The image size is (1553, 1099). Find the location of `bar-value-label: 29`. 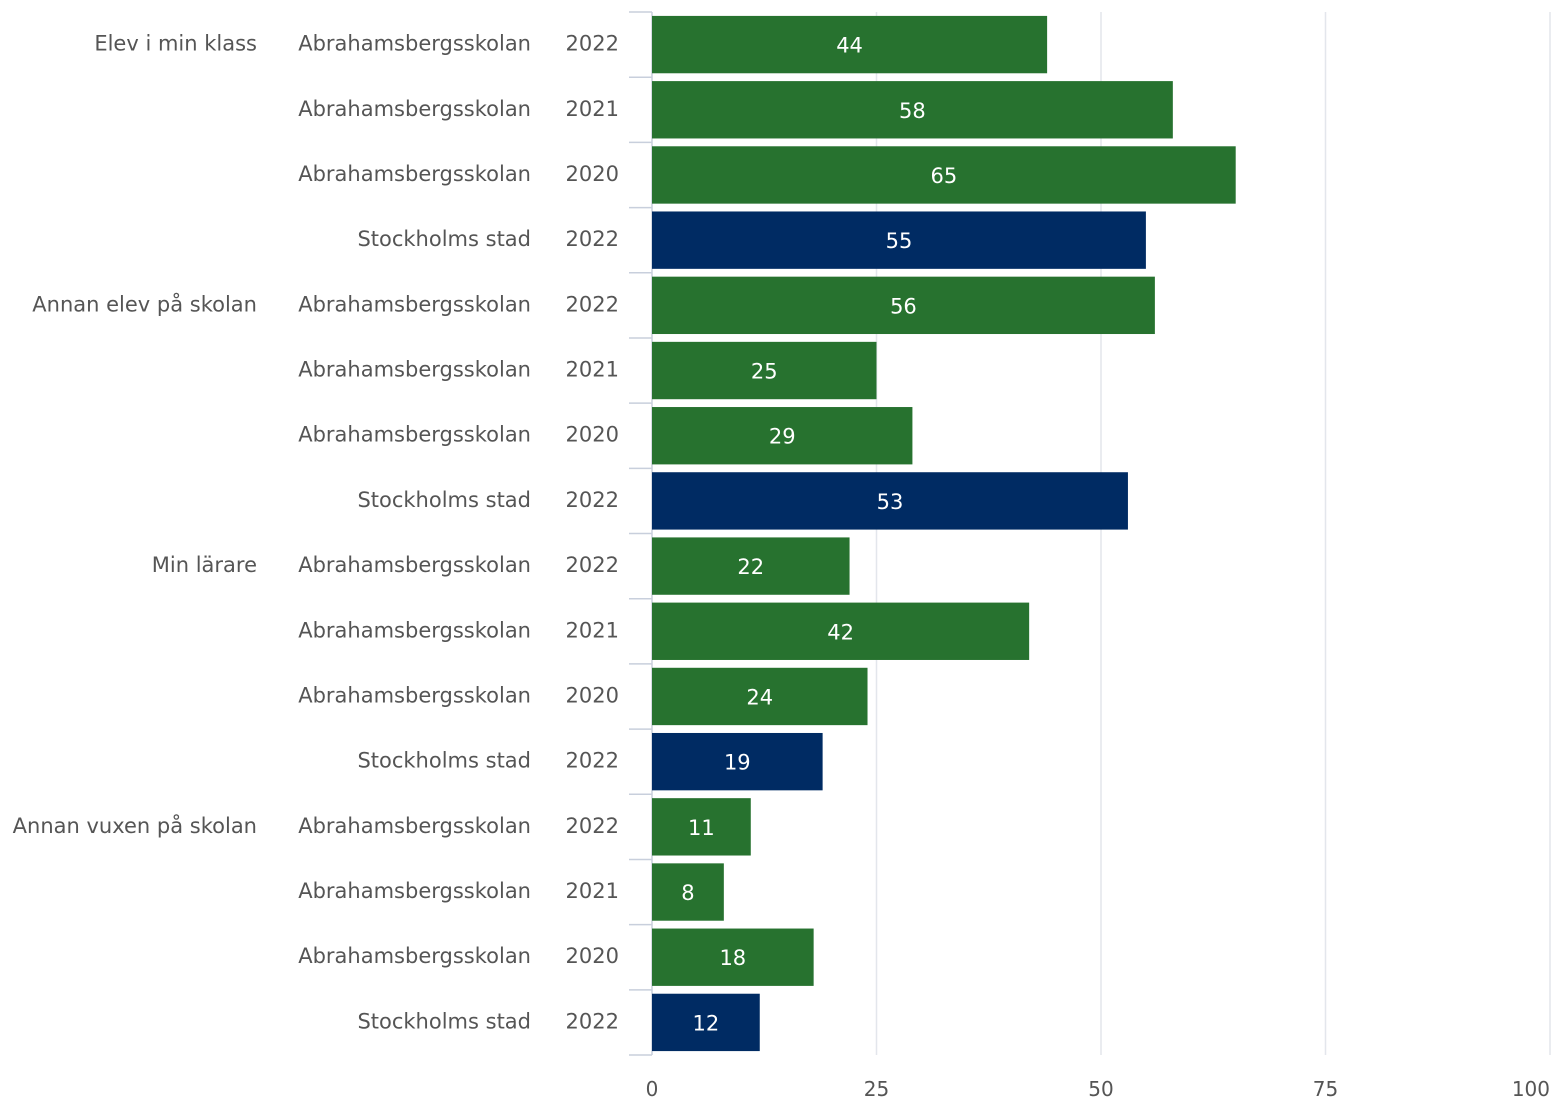

bar-value-label: 29 is located at coordinates (782, 437).